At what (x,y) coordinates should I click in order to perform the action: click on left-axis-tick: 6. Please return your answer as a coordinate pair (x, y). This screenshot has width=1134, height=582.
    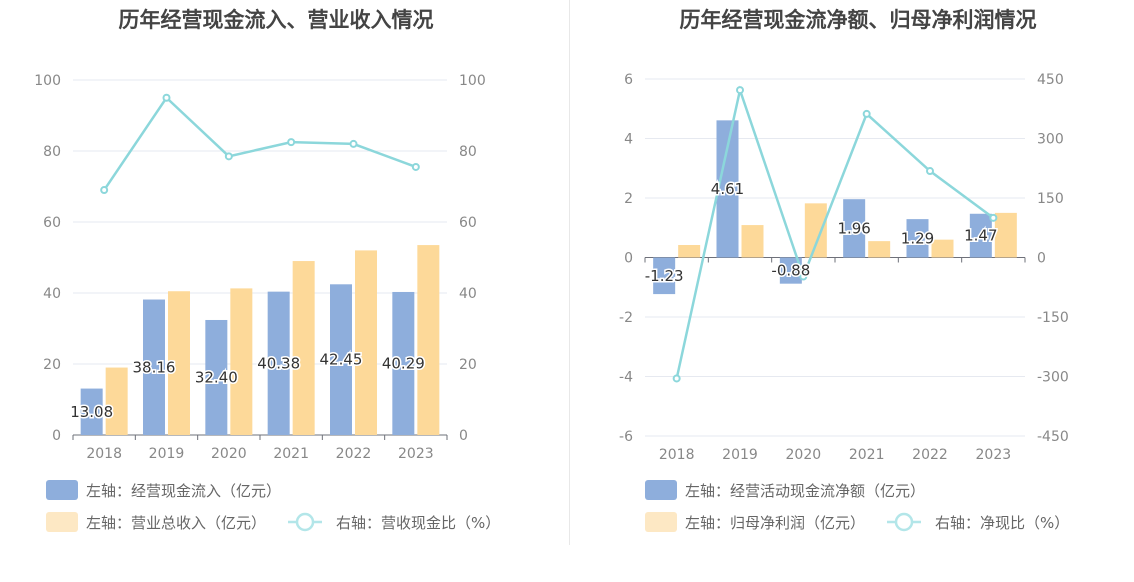
    Looking at the image, I should click on (628, 80).